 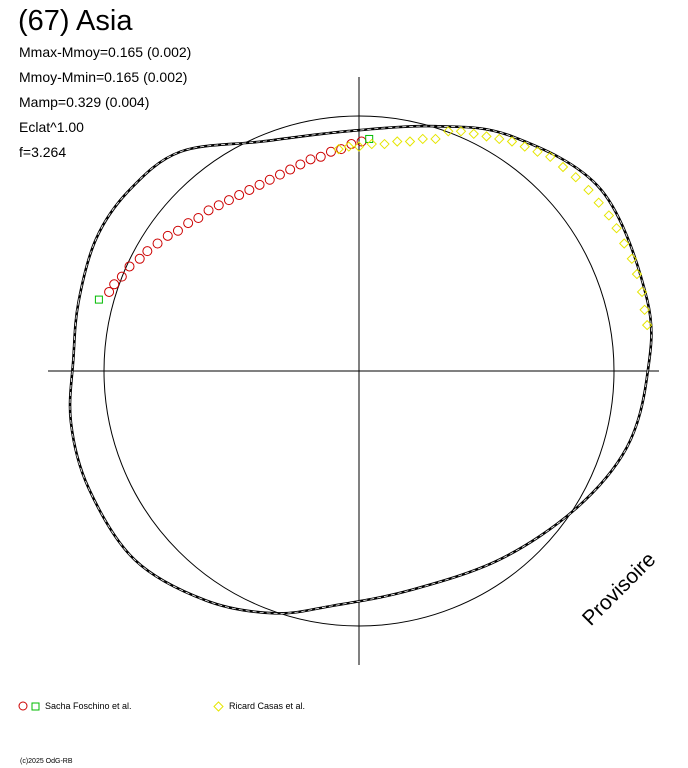 I want to click on legend-item-casas: Ricard Casas et al., so click(x=259, y=706).